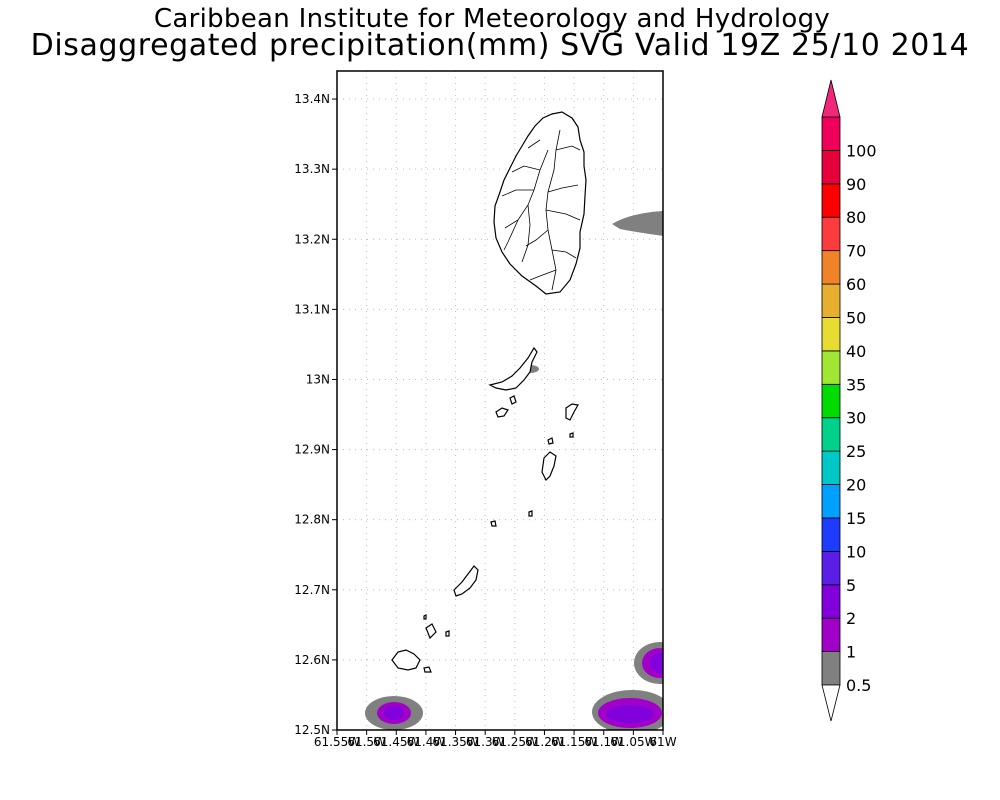  Describe the element at coordinates (312, 309) in the screenshot. I see `lat-tick-label: 13.1N` at that location.